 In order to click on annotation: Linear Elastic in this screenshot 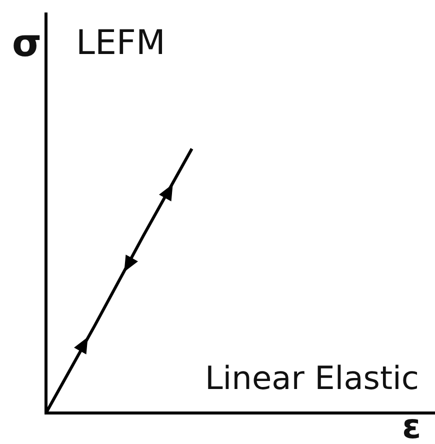, I will do `click(311, 378)`.